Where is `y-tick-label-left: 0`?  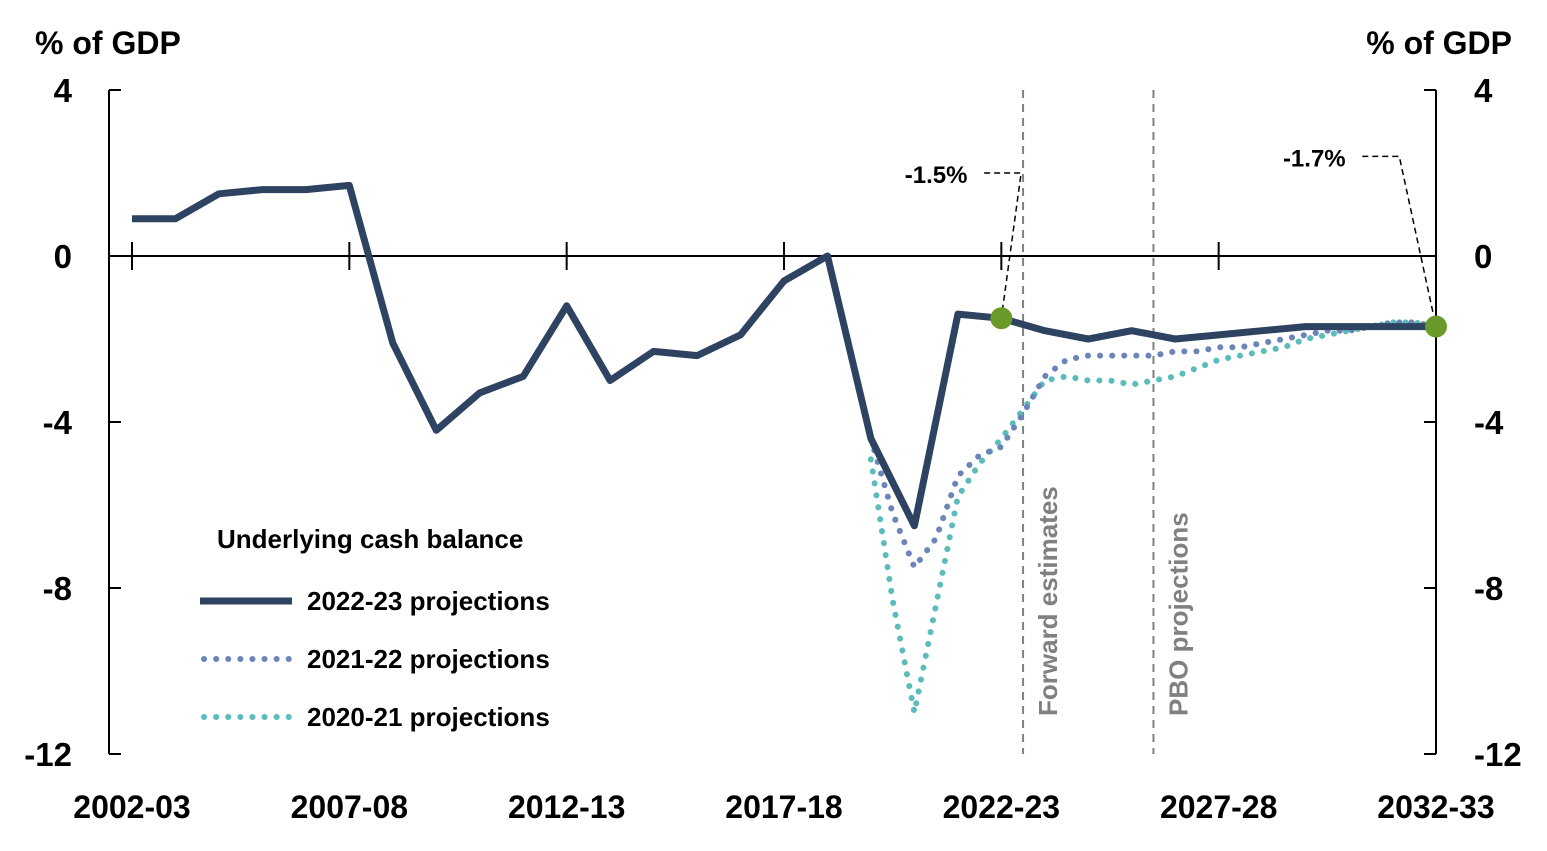 y-tick-label-left: 0 is located at coordinates (63, 256).